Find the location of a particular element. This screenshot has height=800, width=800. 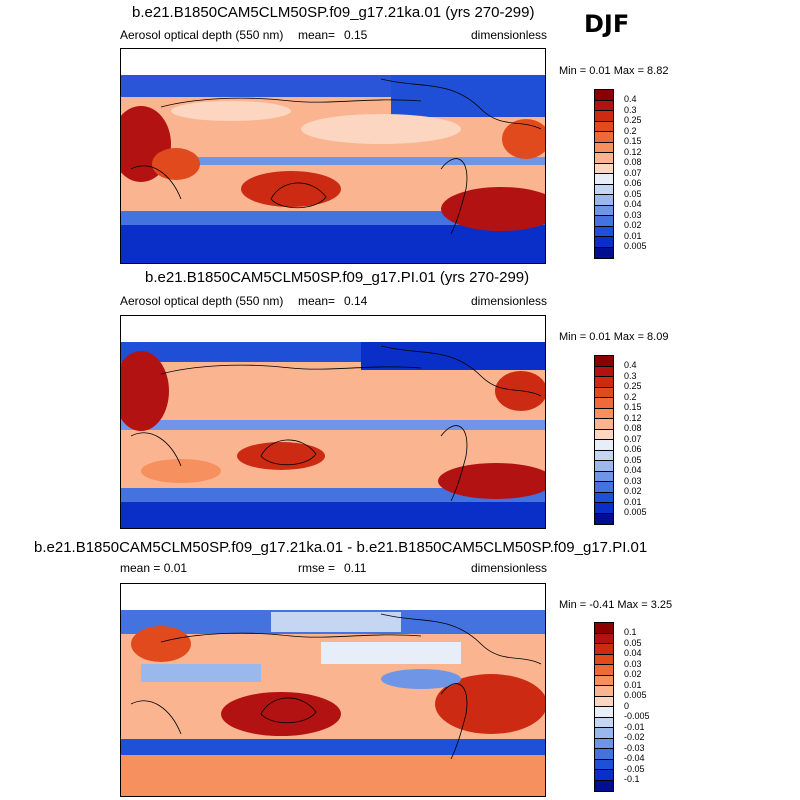

colorbar-label: 0.15 is located at coordinates (633, 141).